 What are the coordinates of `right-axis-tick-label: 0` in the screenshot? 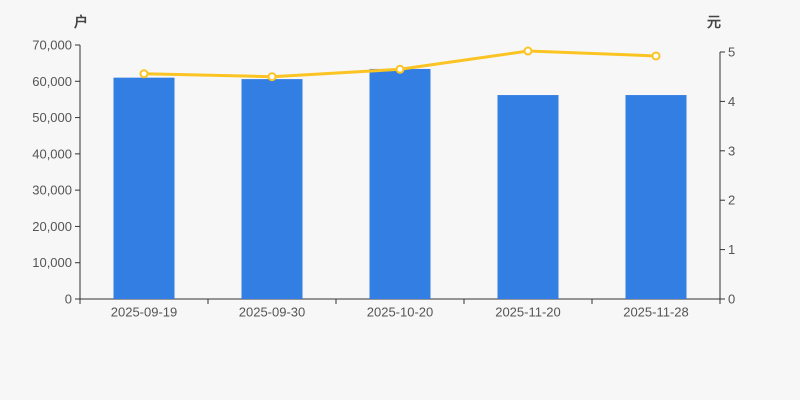 It's located at (731, 299).